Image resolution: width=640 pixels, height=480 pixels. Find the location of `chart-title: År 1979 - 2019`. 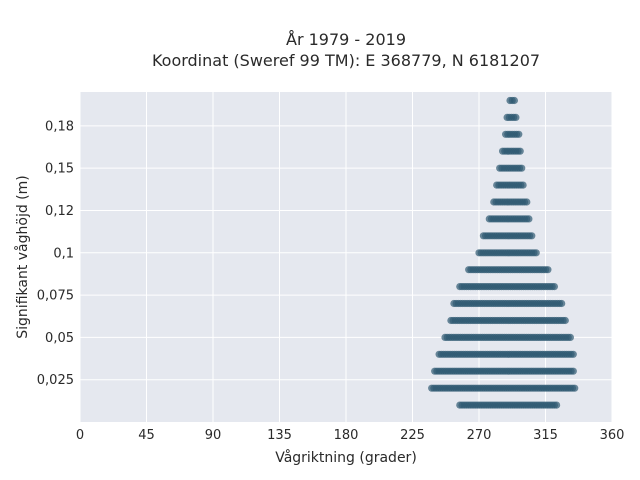

chart-title: År 1979 - 2019 is located at coordinates (346, 39).